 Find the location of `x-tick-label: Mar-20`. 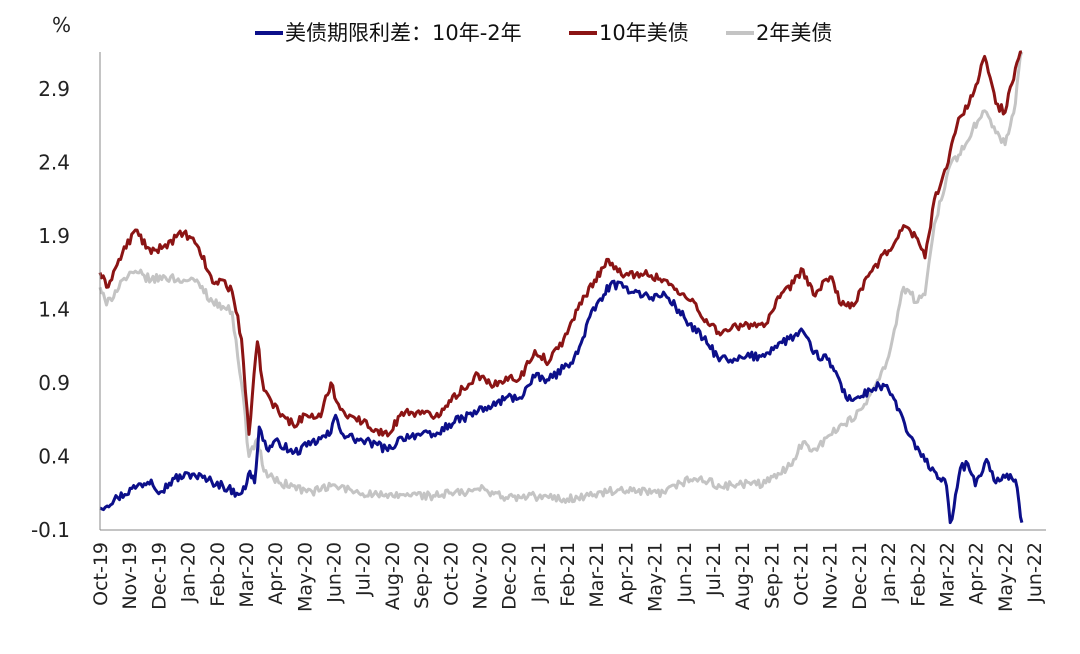

x-tick-label: Mar-20 is located at coordinates (247, 575).